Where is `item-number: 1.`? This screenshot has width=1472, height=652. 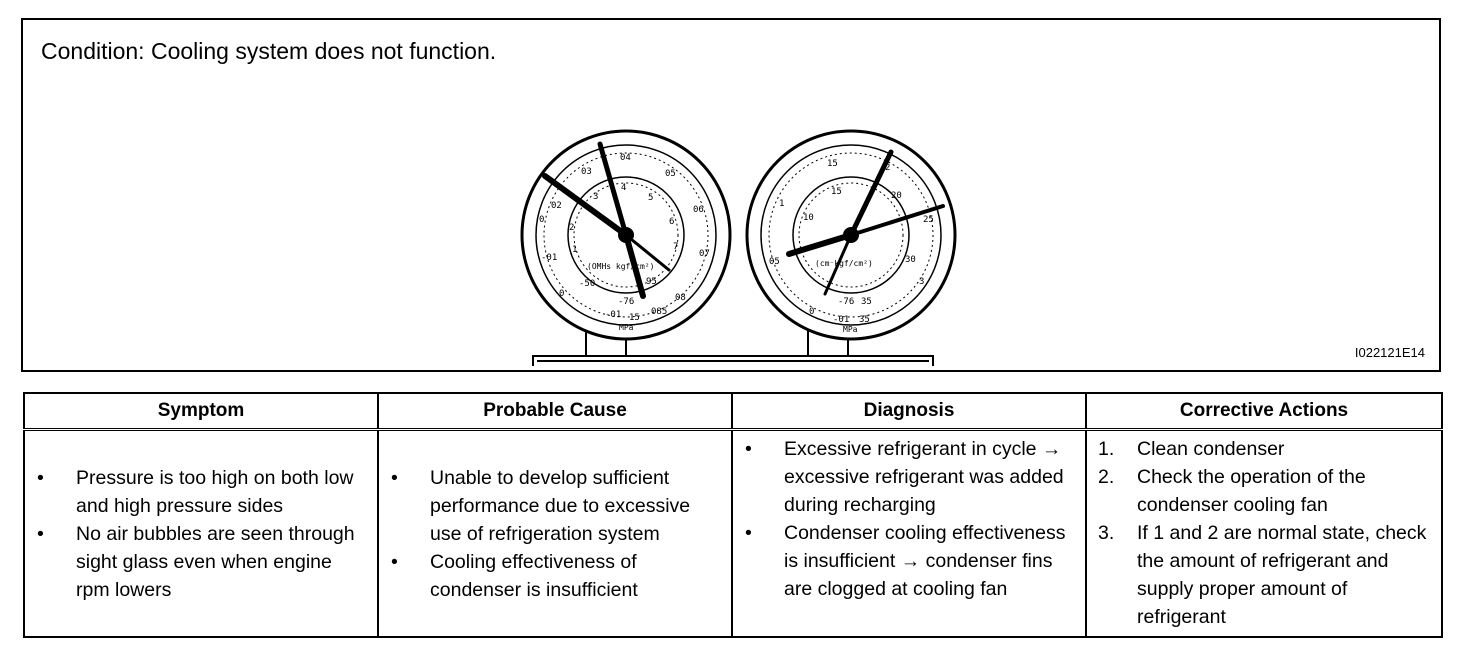 item-number: 1. is located at coordinates (1106, 449).